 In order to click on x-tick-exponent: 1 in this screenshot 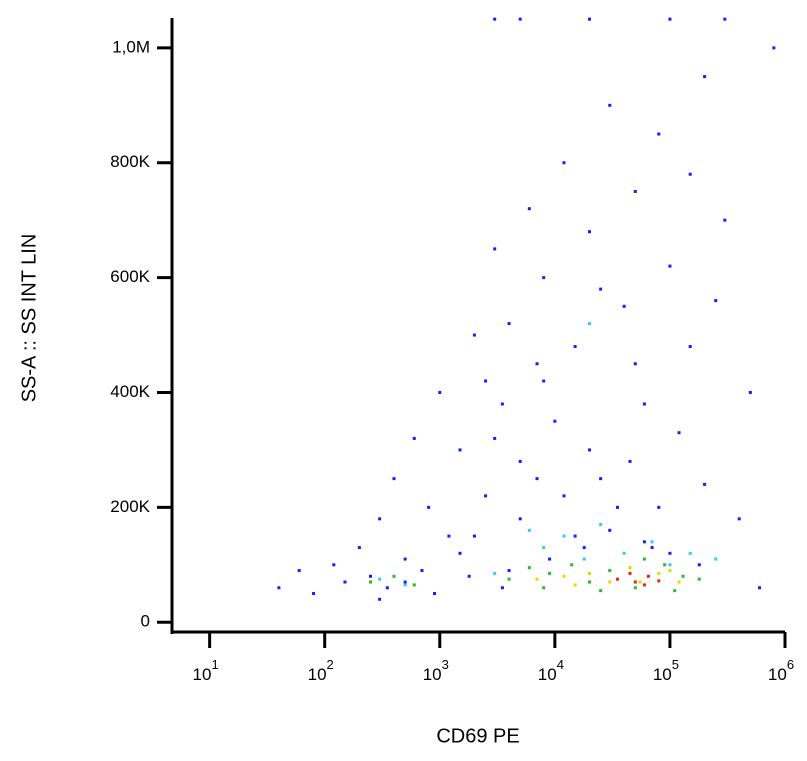, I will do `click(214, 664)`.